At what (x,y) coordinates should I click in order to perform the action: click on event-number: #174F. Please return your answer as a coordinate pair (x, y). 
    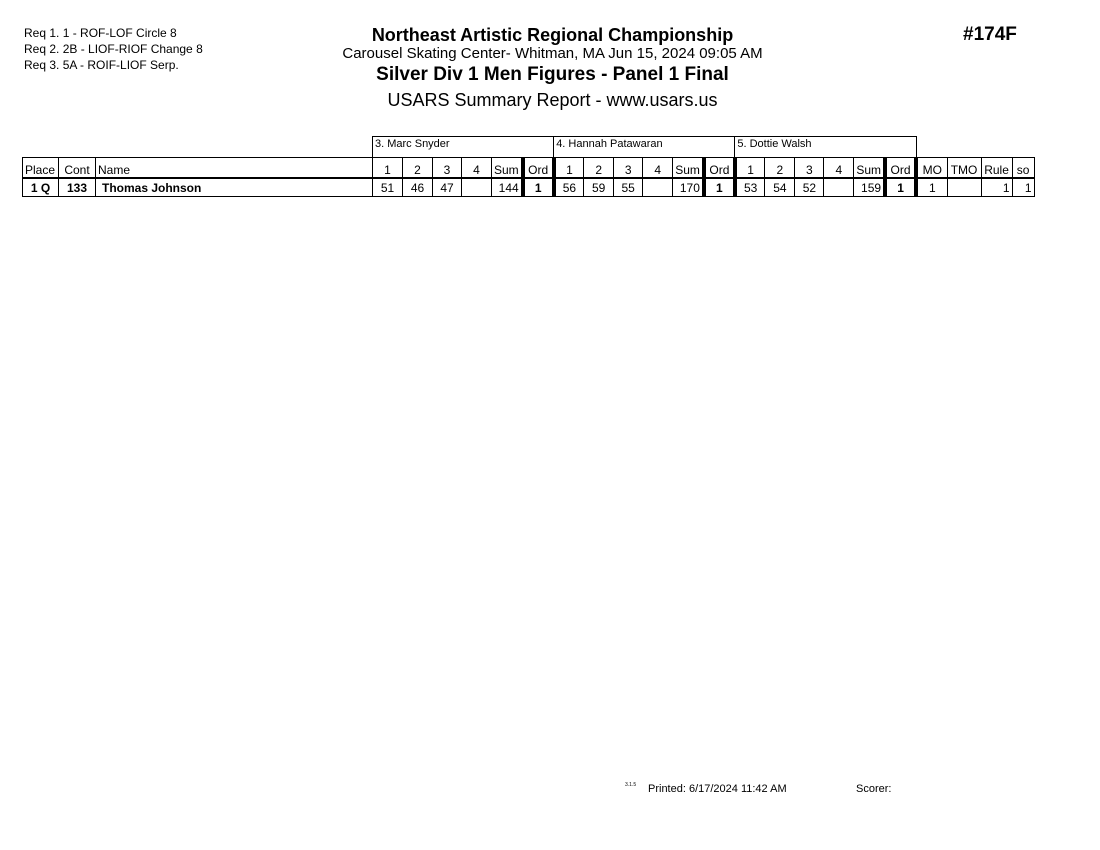
    Looking at the image, I should click on (990, 34).